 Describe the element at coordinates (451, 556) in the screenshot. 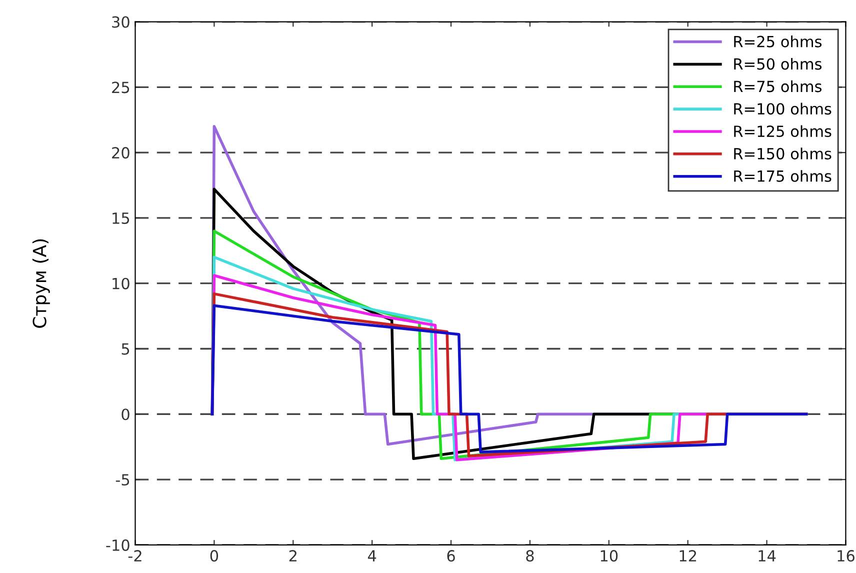

I see `x-tick-label: 6` at that location.